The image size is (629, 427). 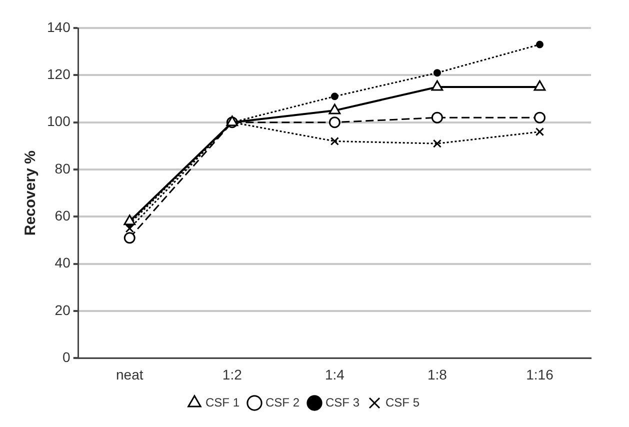 What do you see at coordinates (66, 357) in the screenshot?
I see `y-tick-label: 0` at bounding box center [66, 357].